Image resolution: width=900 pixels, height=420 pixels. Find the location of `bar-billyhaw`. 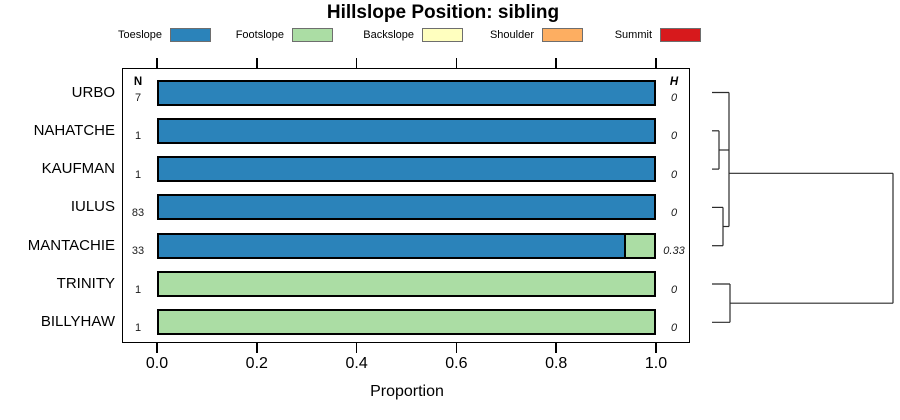

bar-billyhaw is located at coordinates (406, 322).